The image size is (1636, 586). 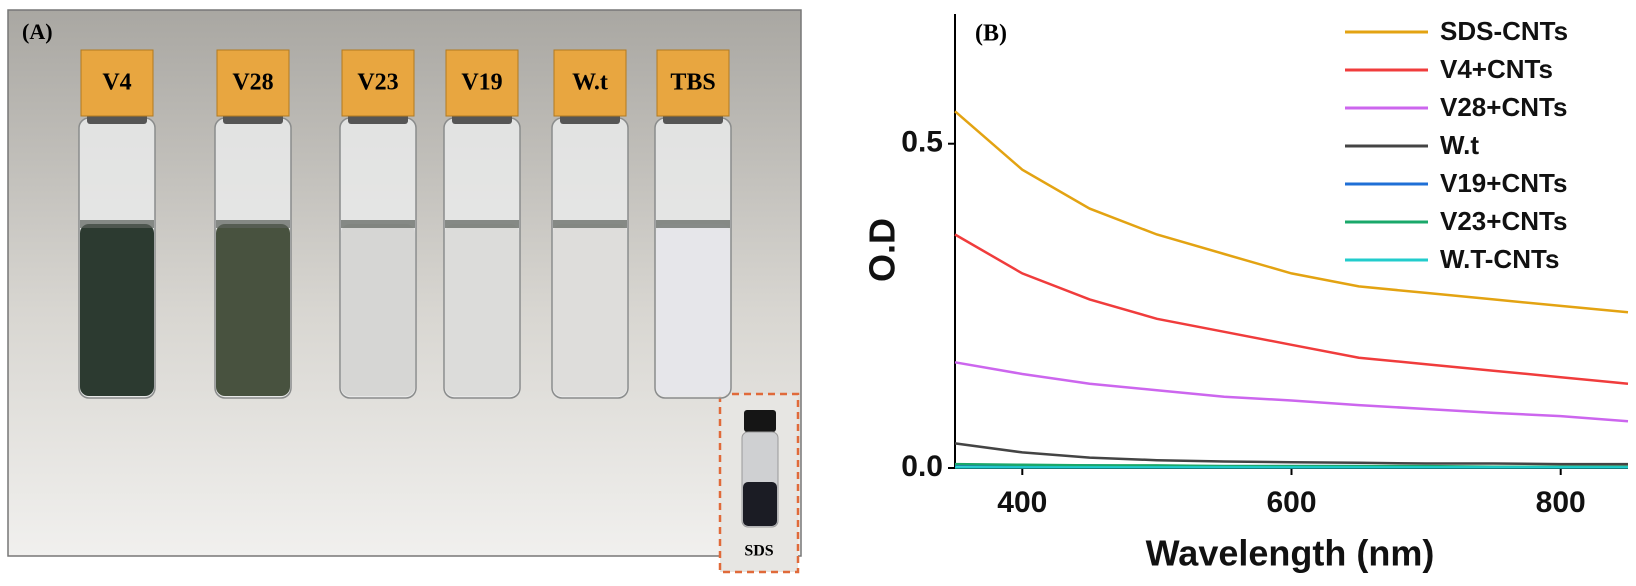 I want to click on panel-label: (B), so click(x=991, y=34).